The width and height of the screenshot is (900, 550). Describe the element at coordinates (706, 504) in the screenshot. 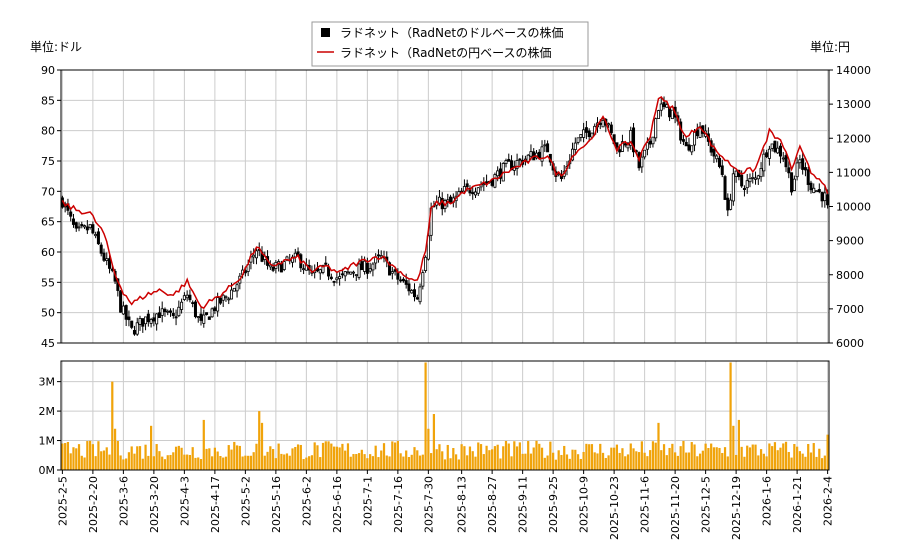

I see `x-tick-label: 2025-12-5` at that location.